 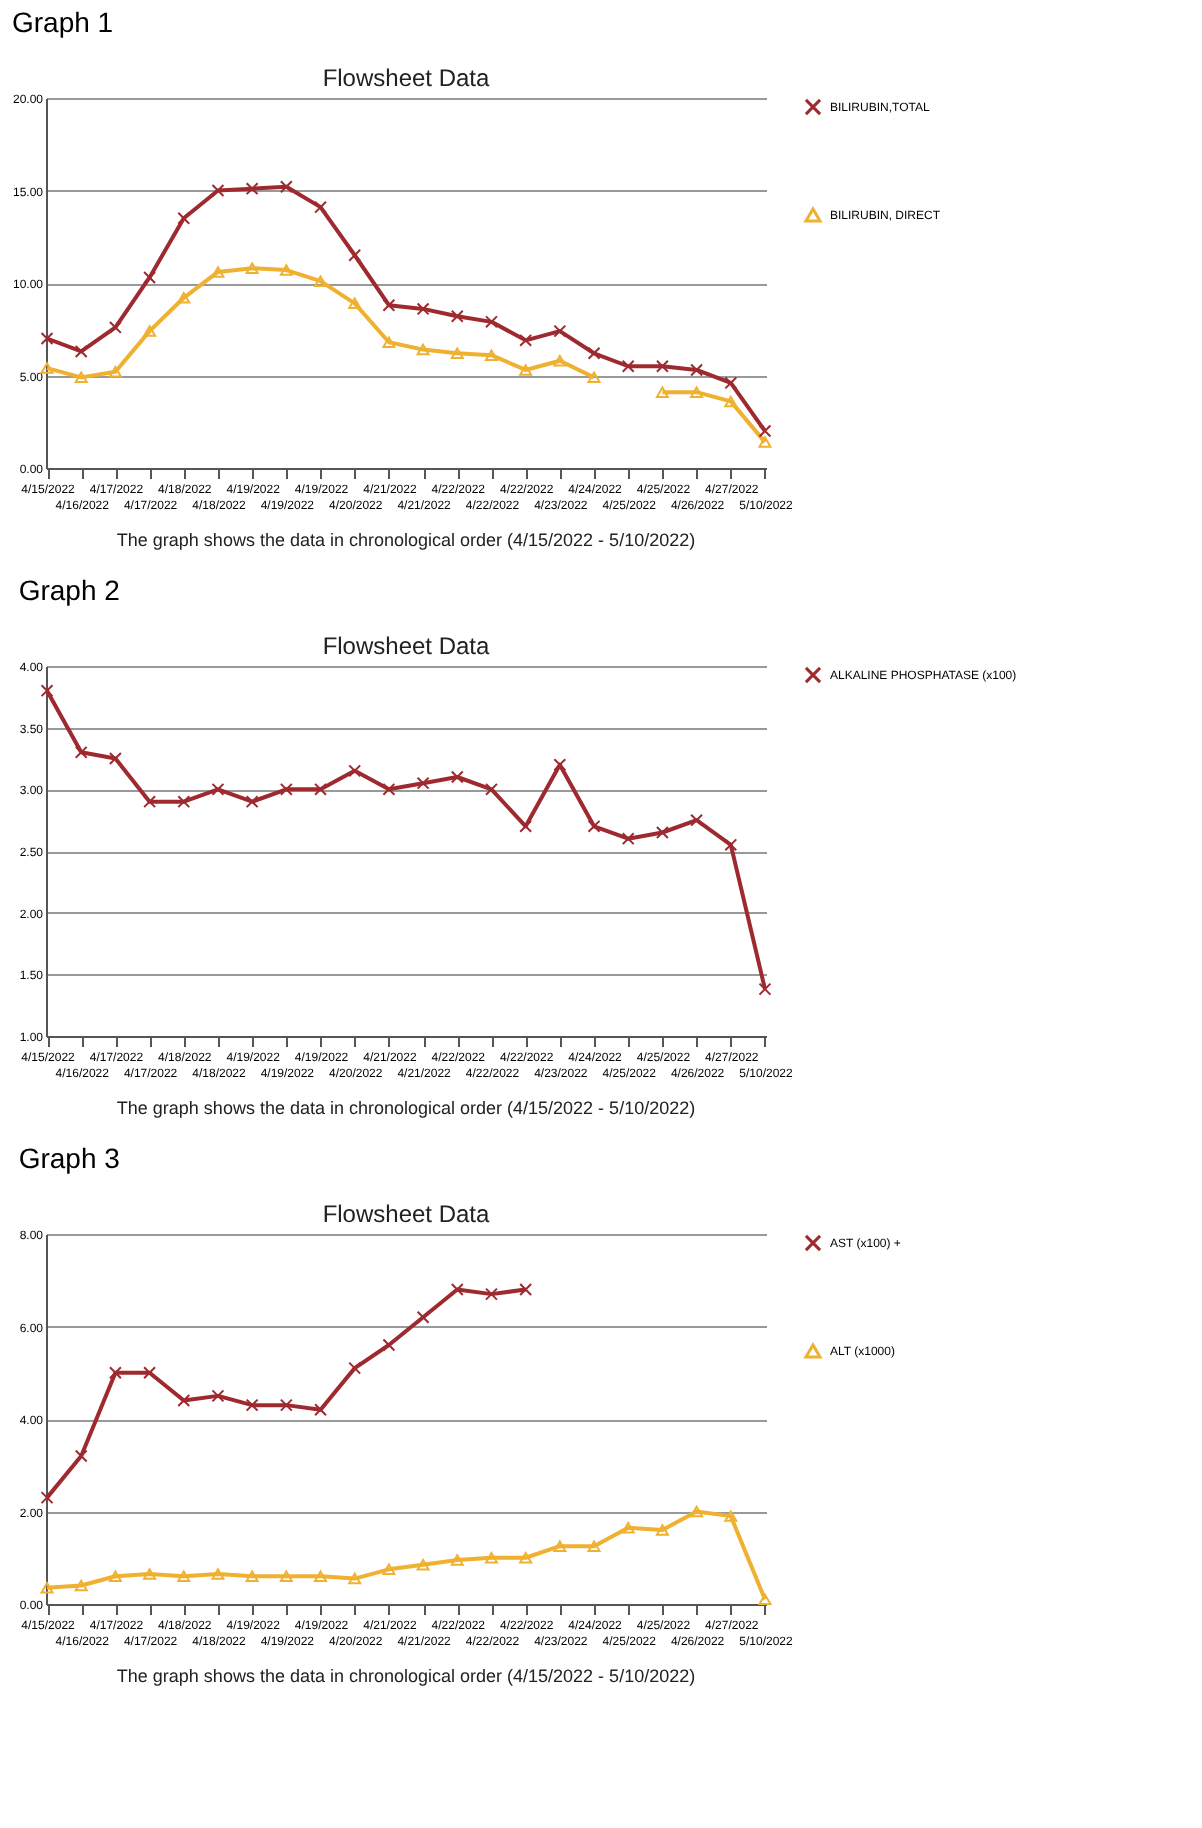 I want to click on chart-title: Graph 1, so click(x=62, y=22).